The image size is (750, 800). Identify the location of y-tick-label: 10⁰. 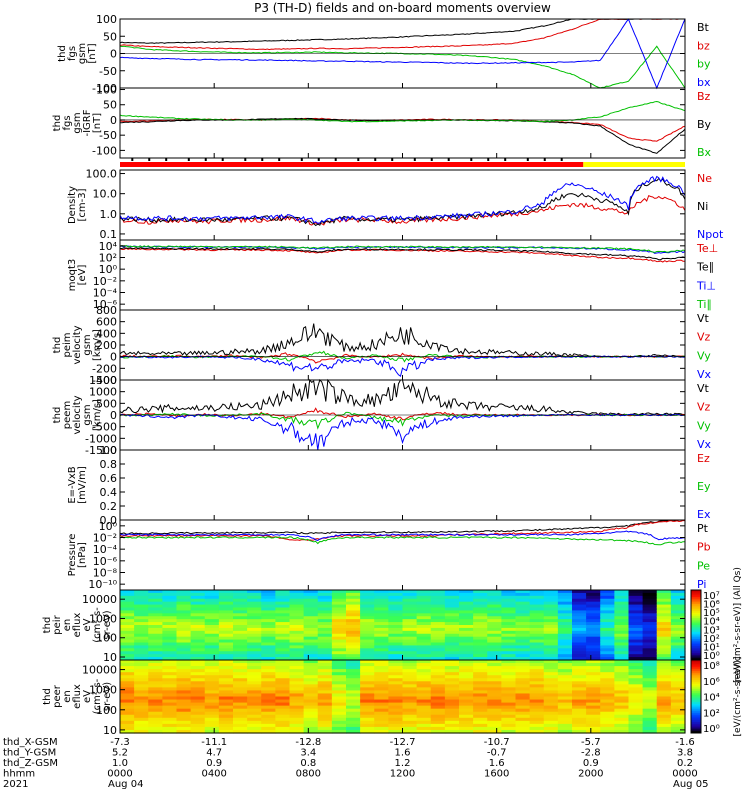
(108, 526).